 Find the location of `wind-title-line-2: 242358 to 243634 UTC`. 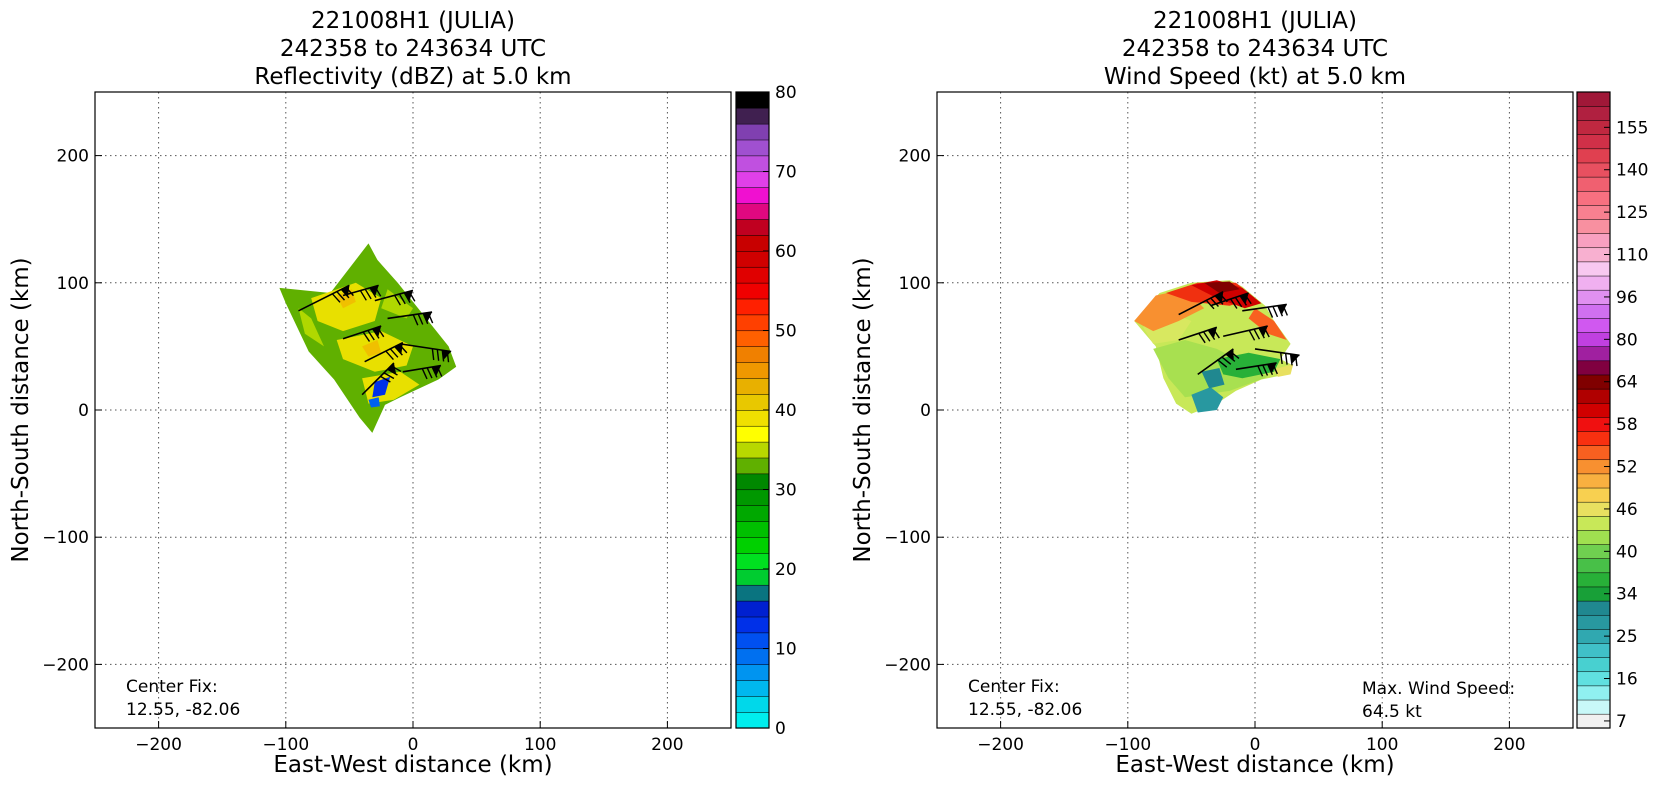

wind-title-line-2: 242358 to 243634 UTC is located at coordinates (1255, 49).